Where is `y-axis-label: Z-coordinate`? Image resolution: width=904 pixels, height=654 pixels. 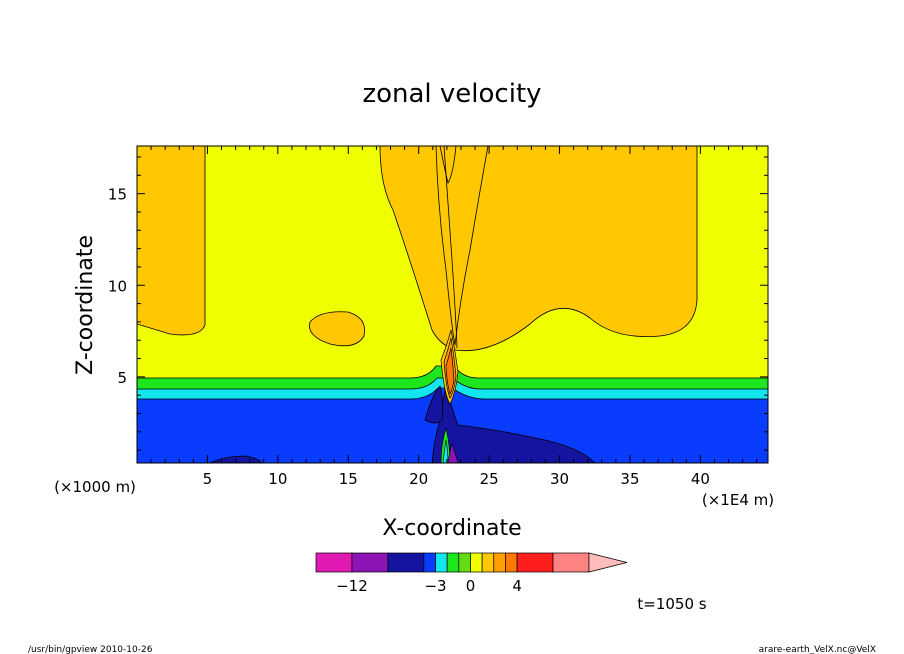 y-axis-label: Z-coordinate is located at coordinates (85, 305).